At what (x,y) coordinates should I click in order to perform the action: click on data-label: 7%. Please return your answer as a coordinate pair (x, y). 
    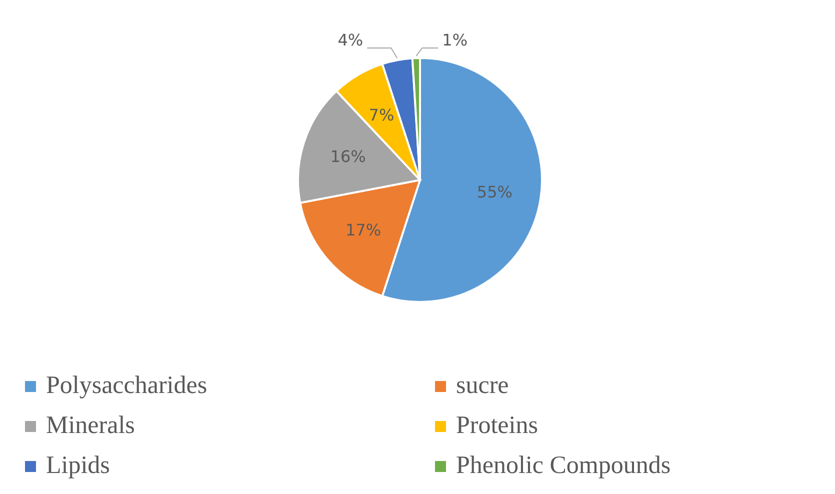
    Looking at the image, I should click on (381, 114).